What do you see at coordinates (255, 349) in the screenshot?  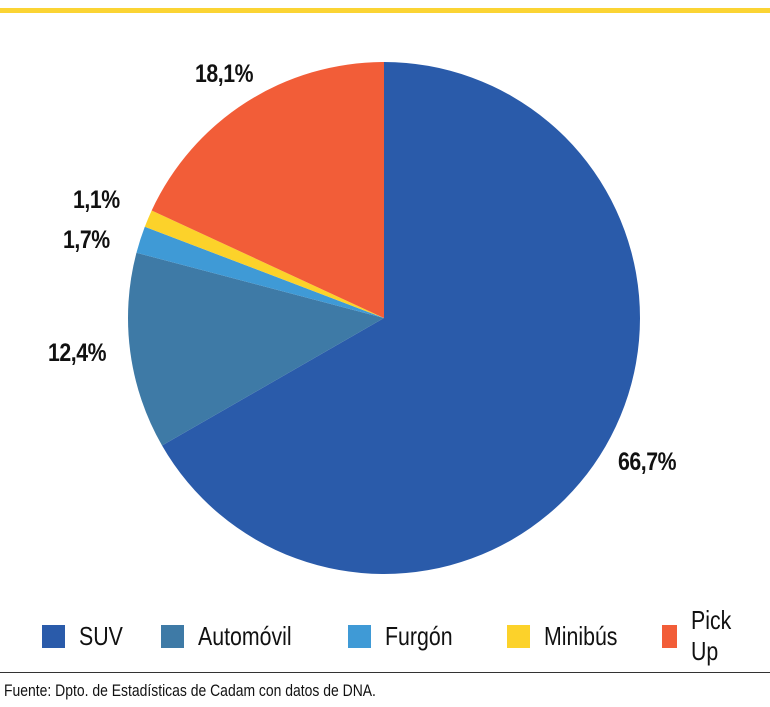 I see `pie-slice-automovil` at bounding box center [255, 349].